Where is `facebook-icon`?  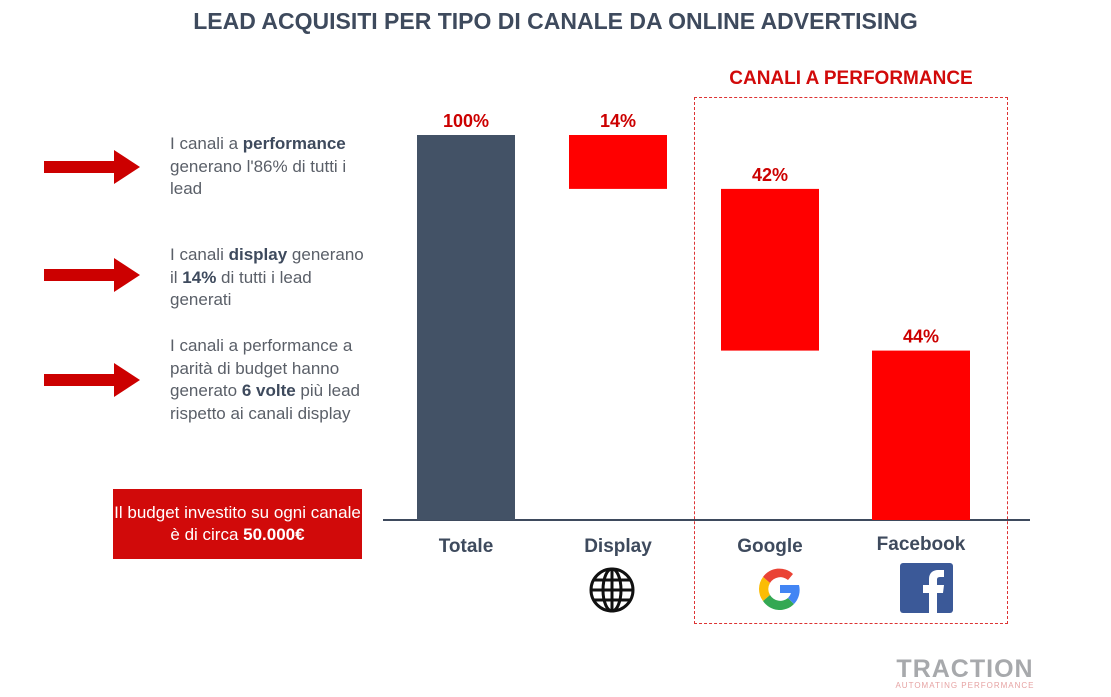
facebook-icon is located at coordinates (926, 588).